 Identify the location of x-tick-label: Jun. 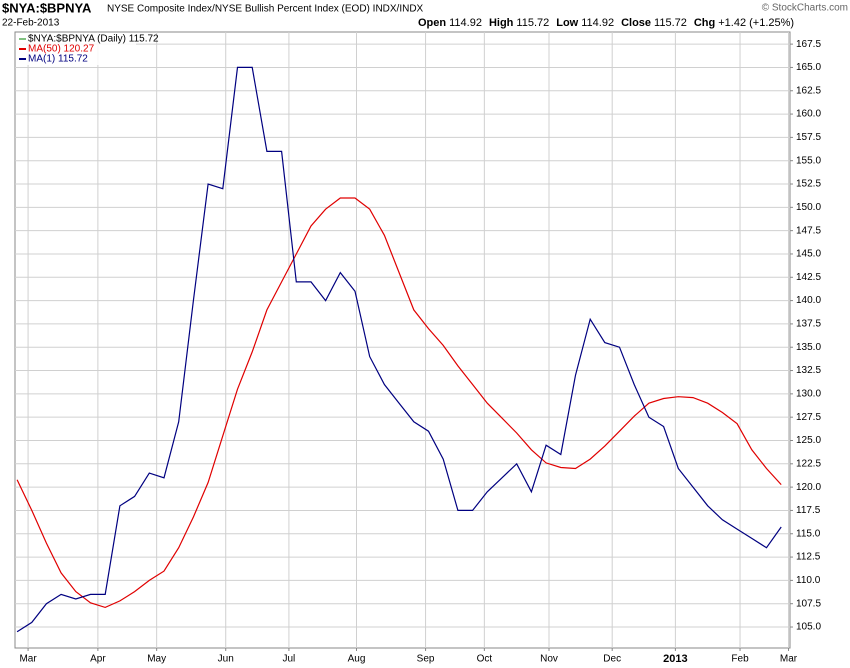
(226, 659).